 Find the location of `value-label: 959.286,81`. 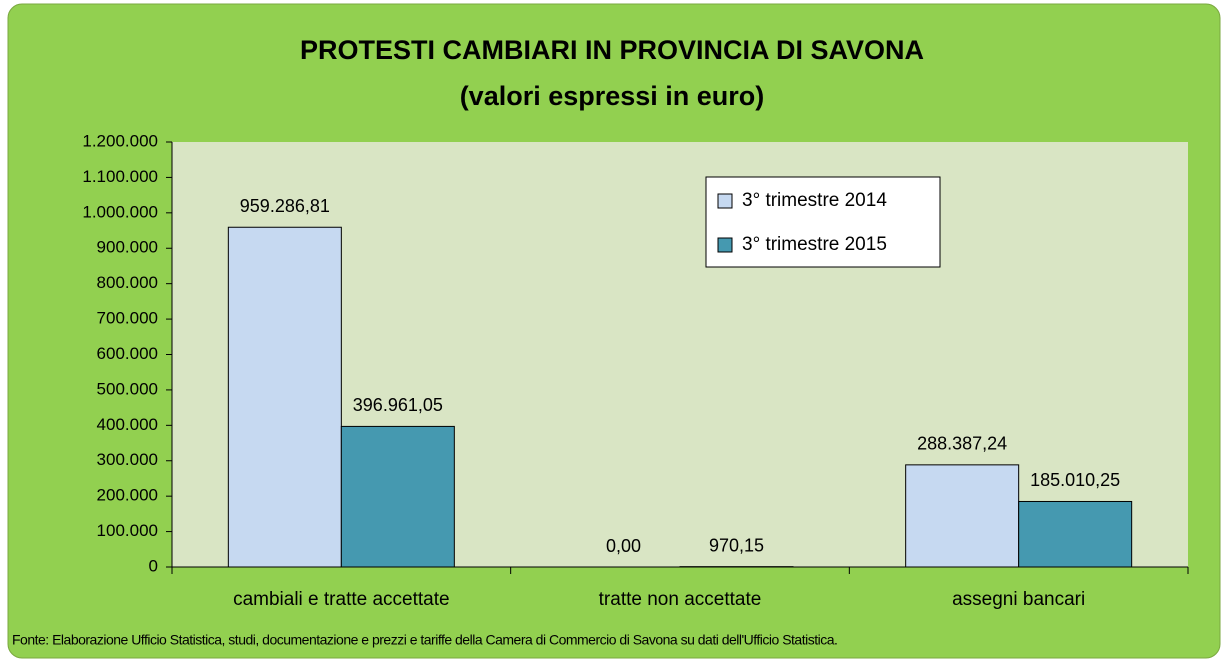

value-label: 959.286,81 is located at coordinates (285, 206).